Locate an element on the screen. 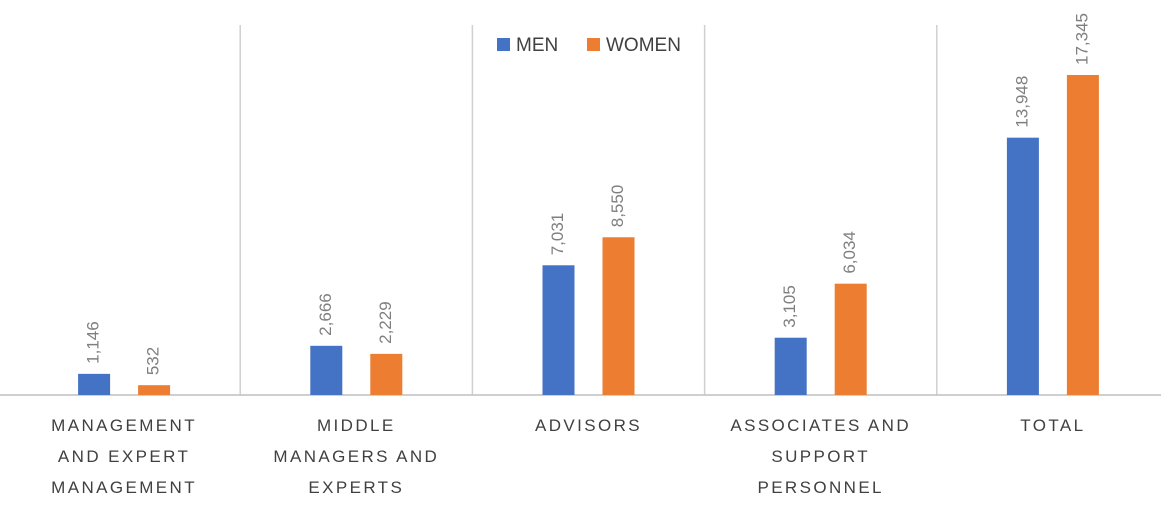 Image resolution: width=1161 pixels, height=516 pixels. x-tick-label: MANAGEMENT AND EXPERT MANAGEMENT is located at coordinates (124, 456).